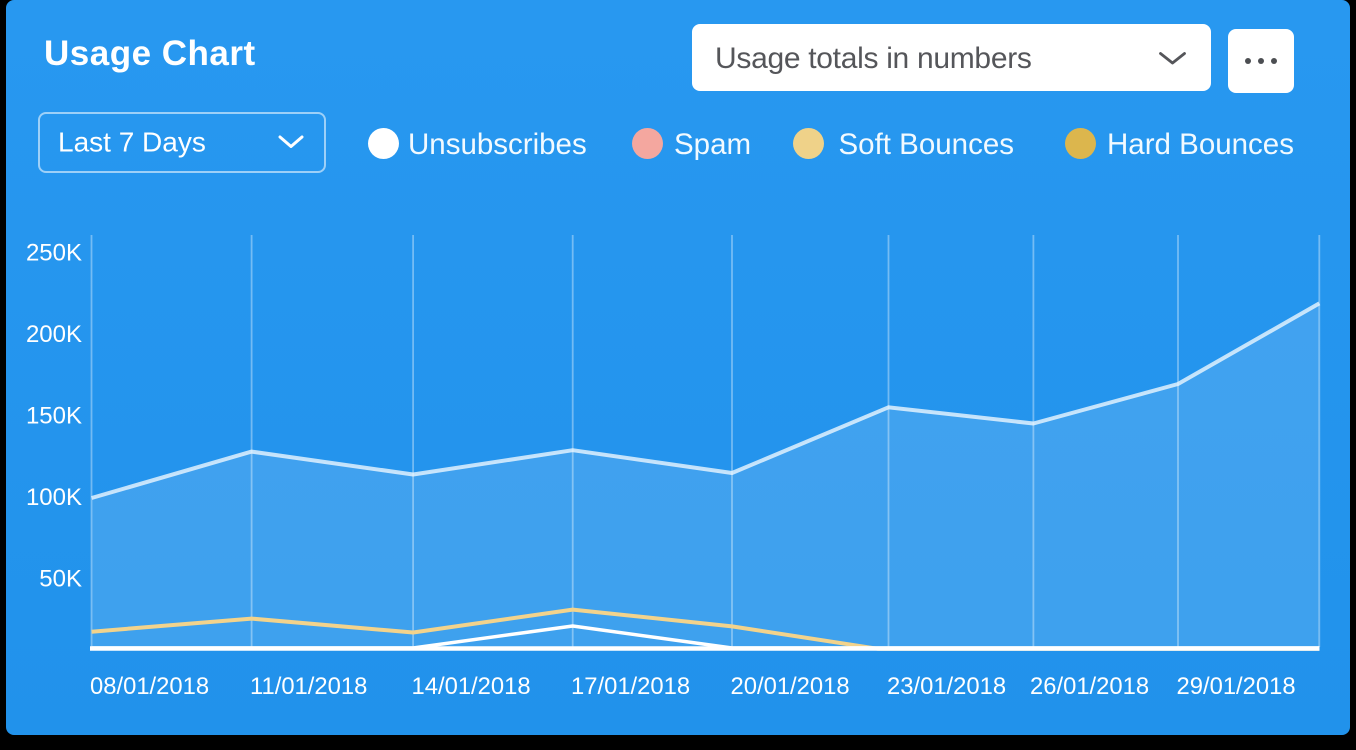 The image size is (1356, 750). What do you see at coordinates (60, 579) in the screenshot?
I see `svg-text: 50K` at bounding box center [60, 579].